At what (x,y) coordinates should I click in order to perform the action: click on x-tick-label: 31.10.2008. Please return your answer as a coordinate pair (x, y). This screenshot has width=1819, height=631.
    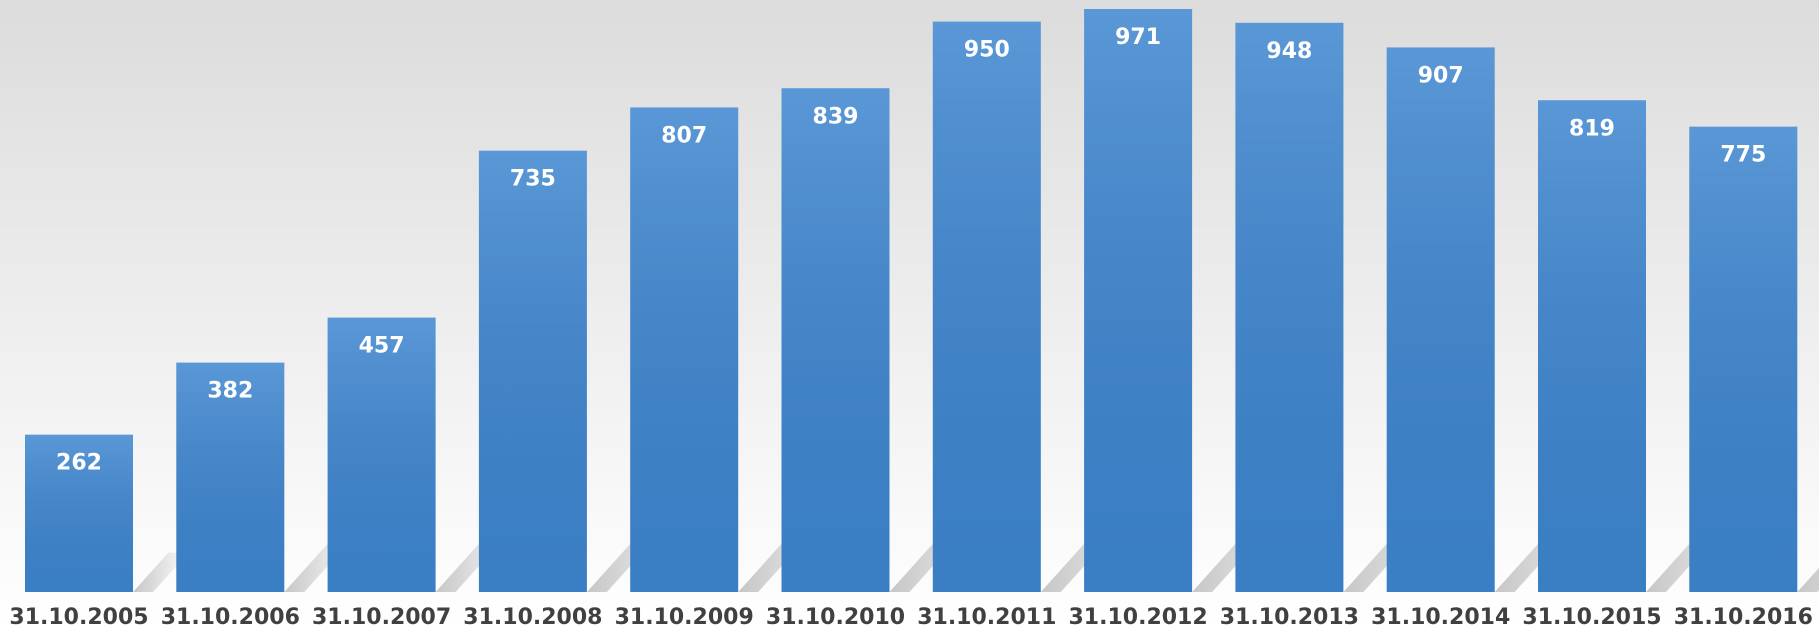
    Looking at the image, I should click on (532, 617).